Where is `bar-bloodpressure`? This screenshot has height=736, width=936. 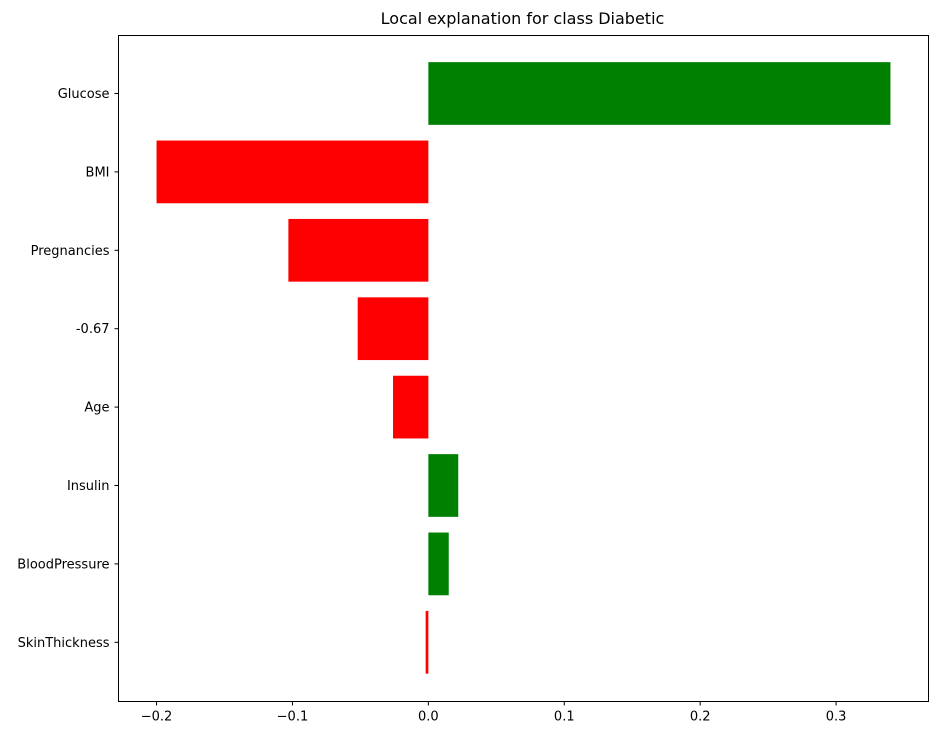 bar-bloodpressure is located at coordinates (438, 564).